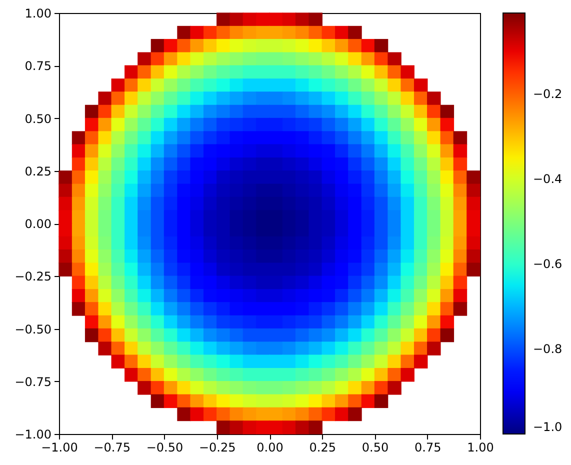 This screenshot has height=465, width=571. What do you see at coordinates (38, 13) in the screenshot?
I see `y-tick-label: 1.00` at bounding box center [38, 13].